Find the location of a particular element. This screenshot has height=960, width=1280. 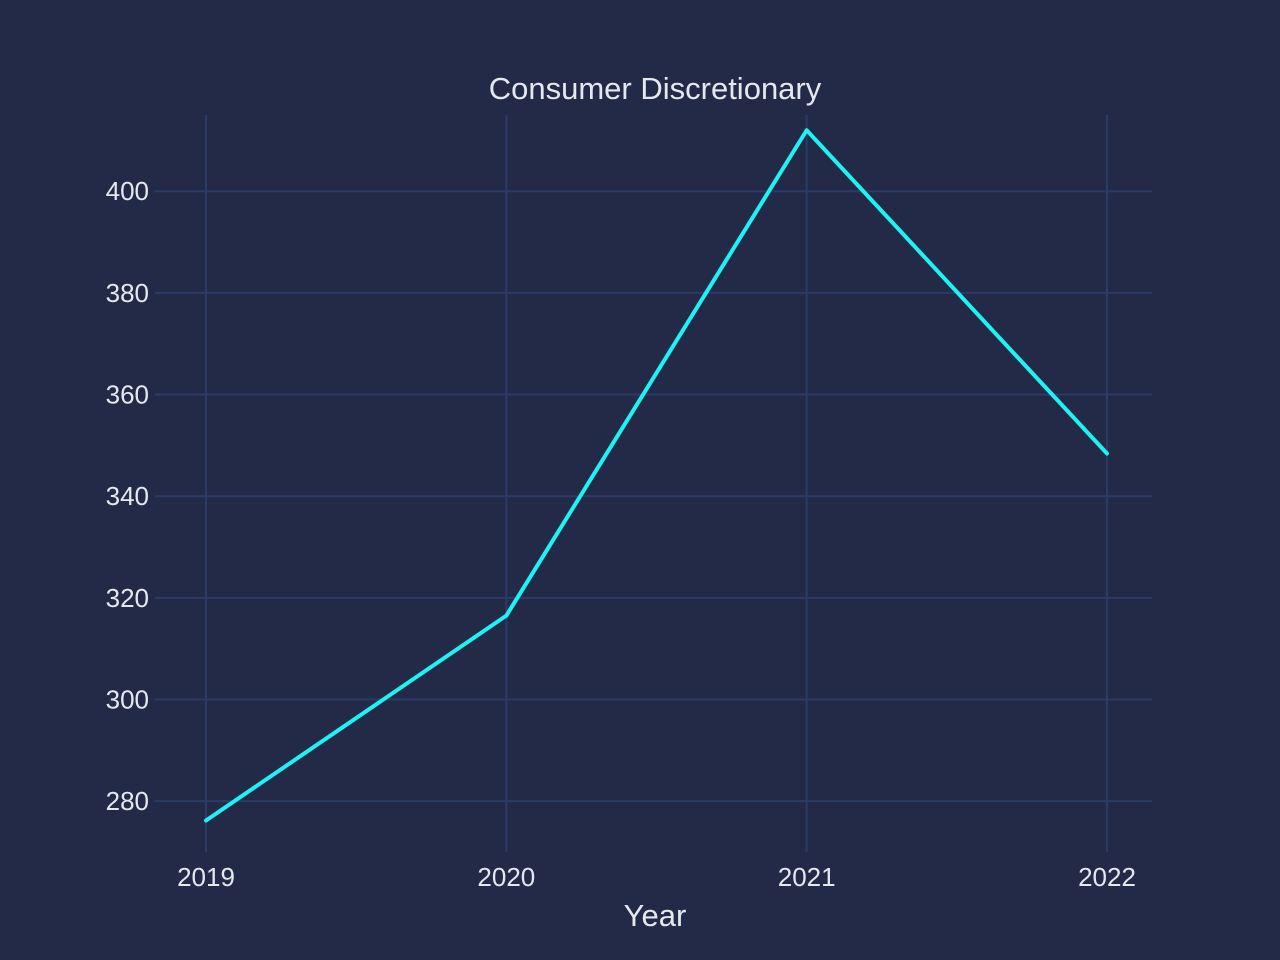

x-tick-label: 2021 is located at coordinates (807, 877).